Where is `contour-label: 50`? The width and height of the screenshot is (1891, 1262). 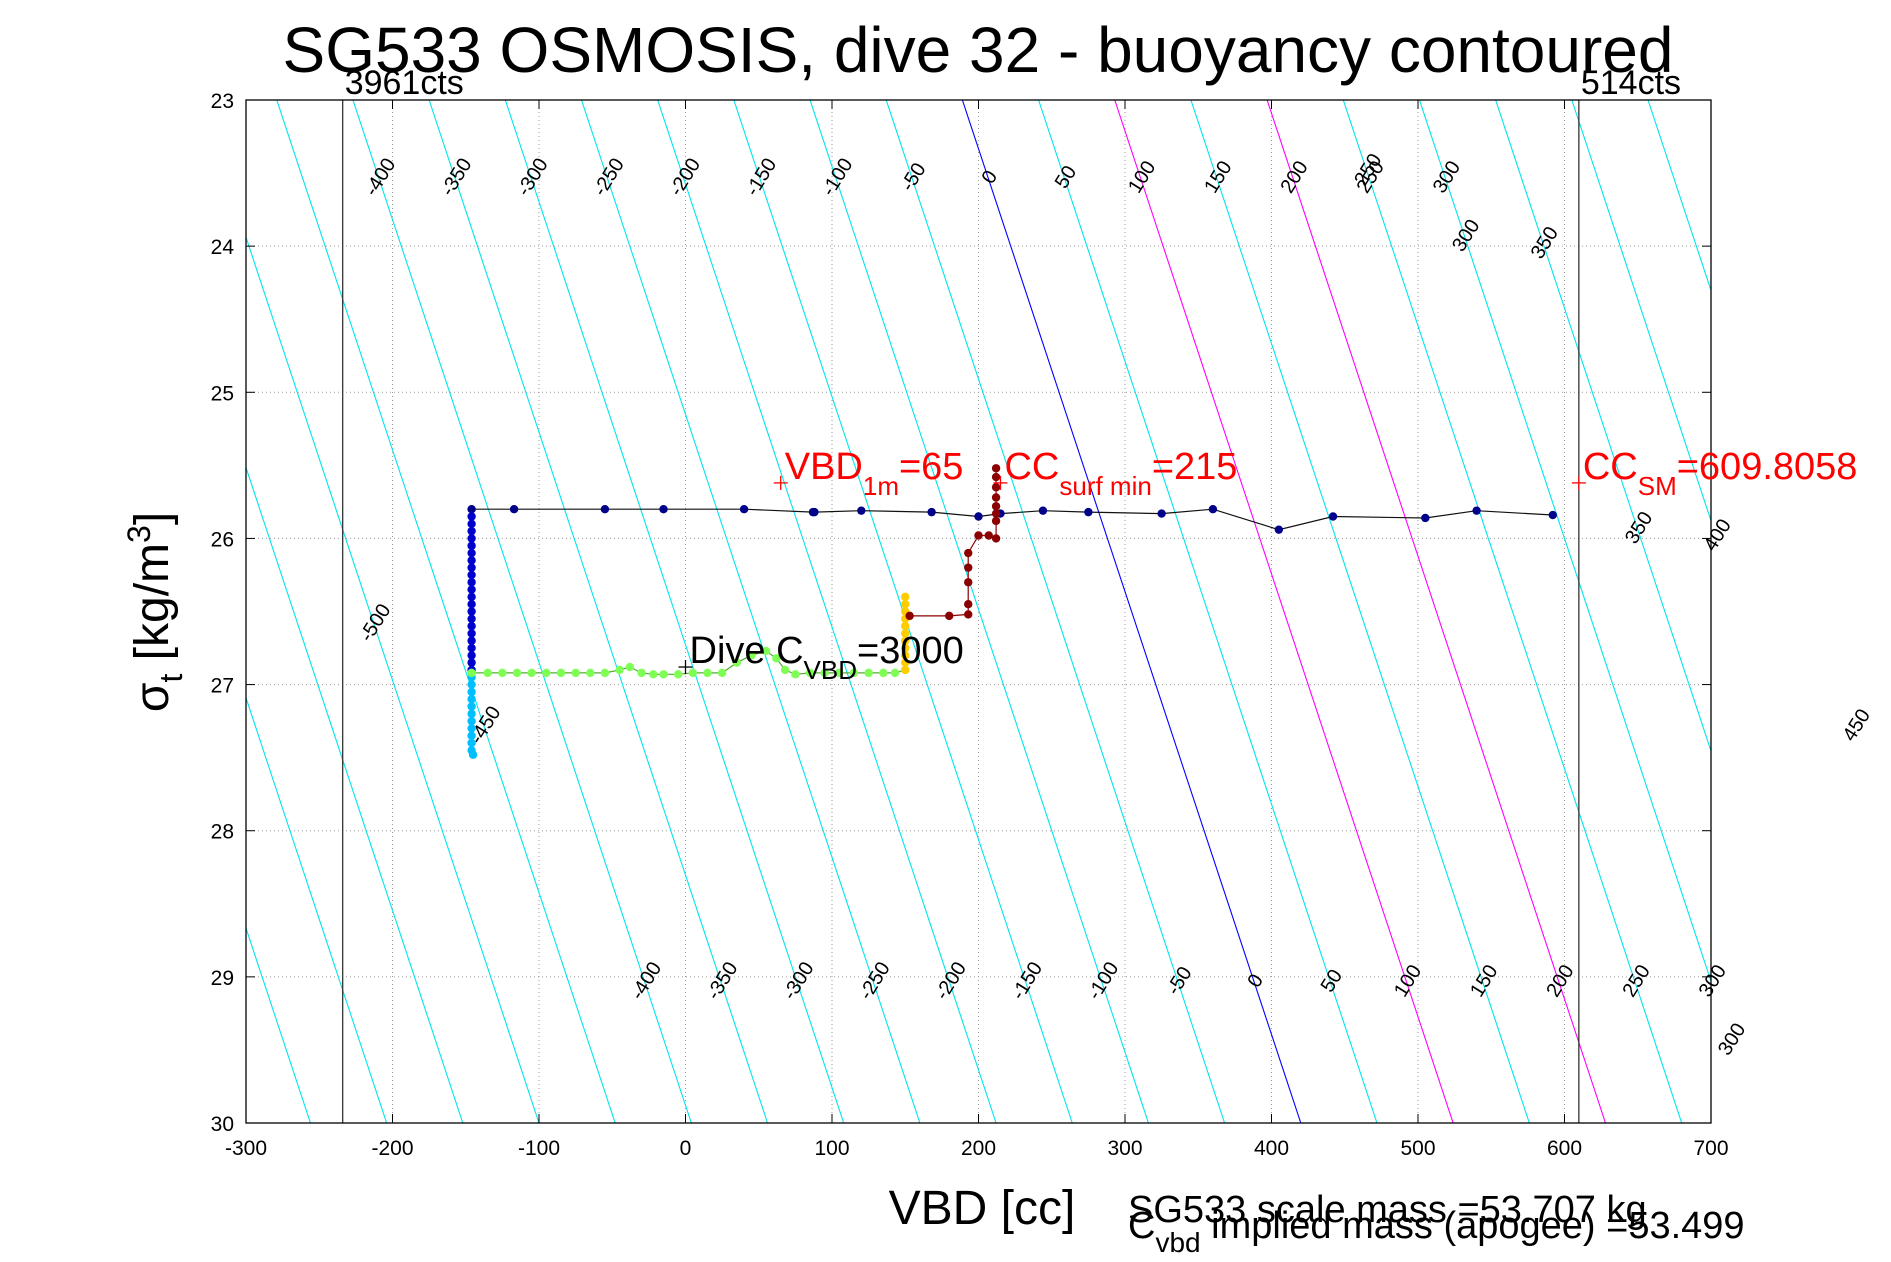
contour-label: 50 is located at coordinates (1332, 981).